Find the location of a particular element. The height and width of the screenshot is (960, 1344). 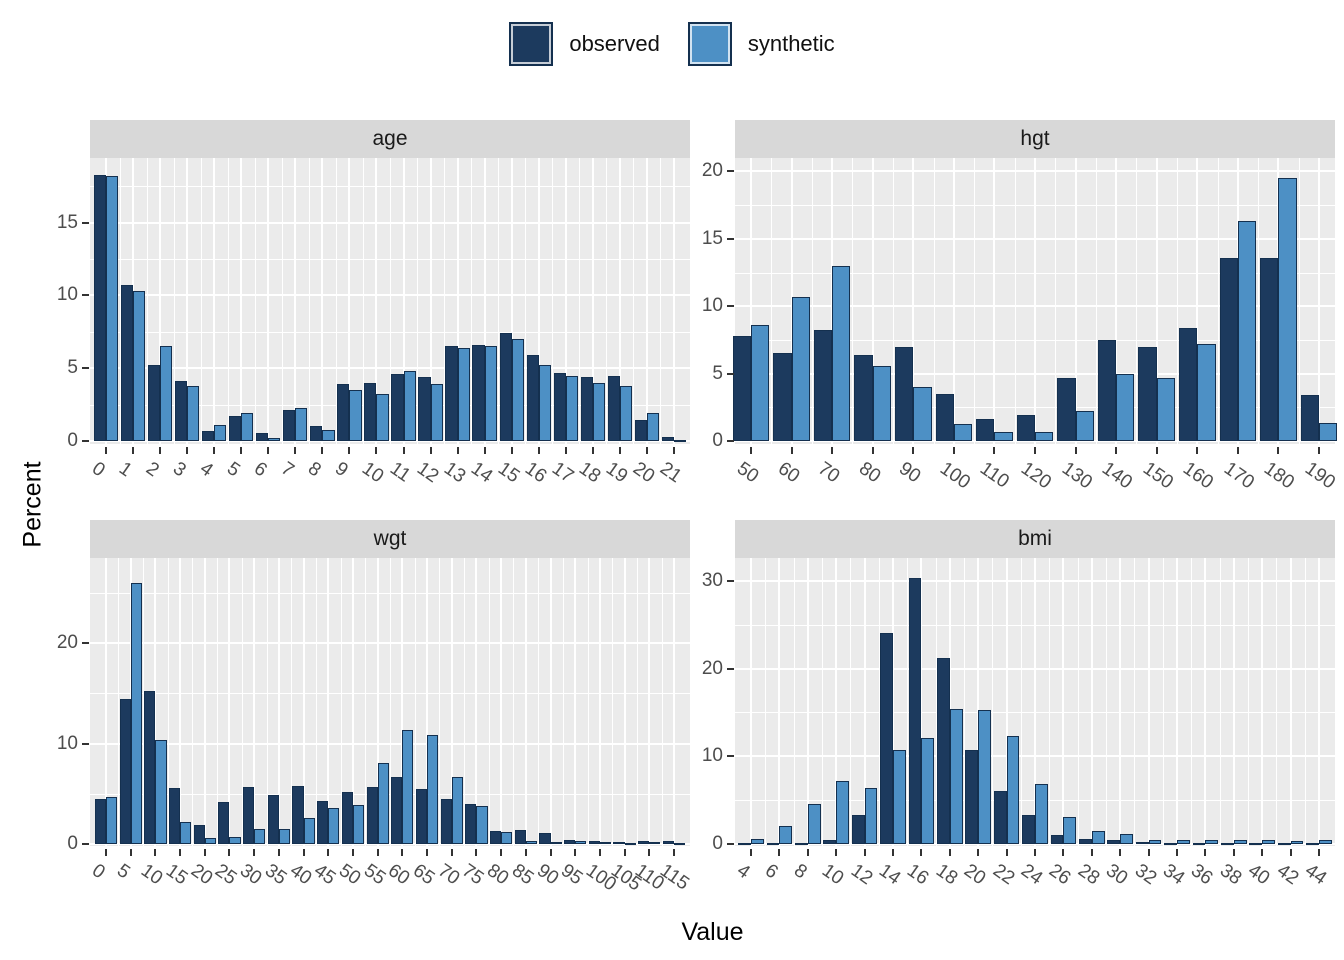

x-tick-label: 35 is located at coordinates (275, 875).